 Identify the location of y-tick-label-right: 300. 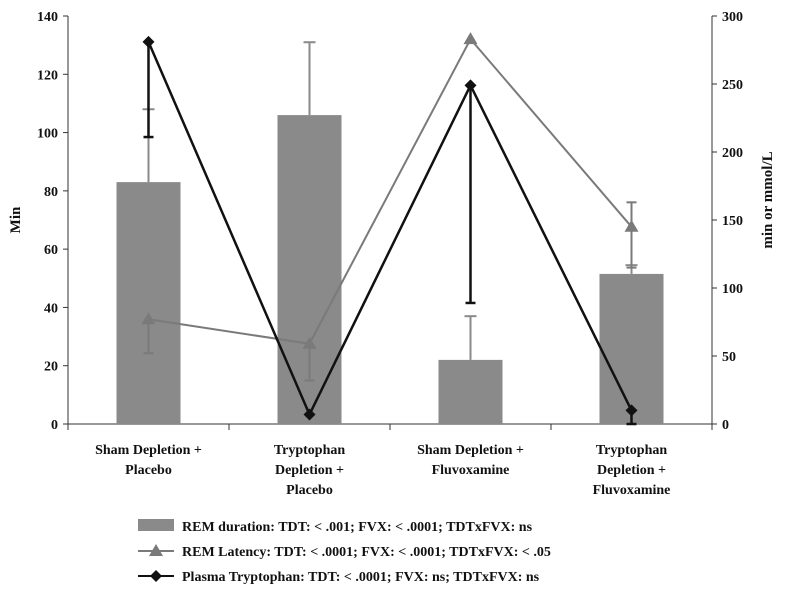
(732, 17).